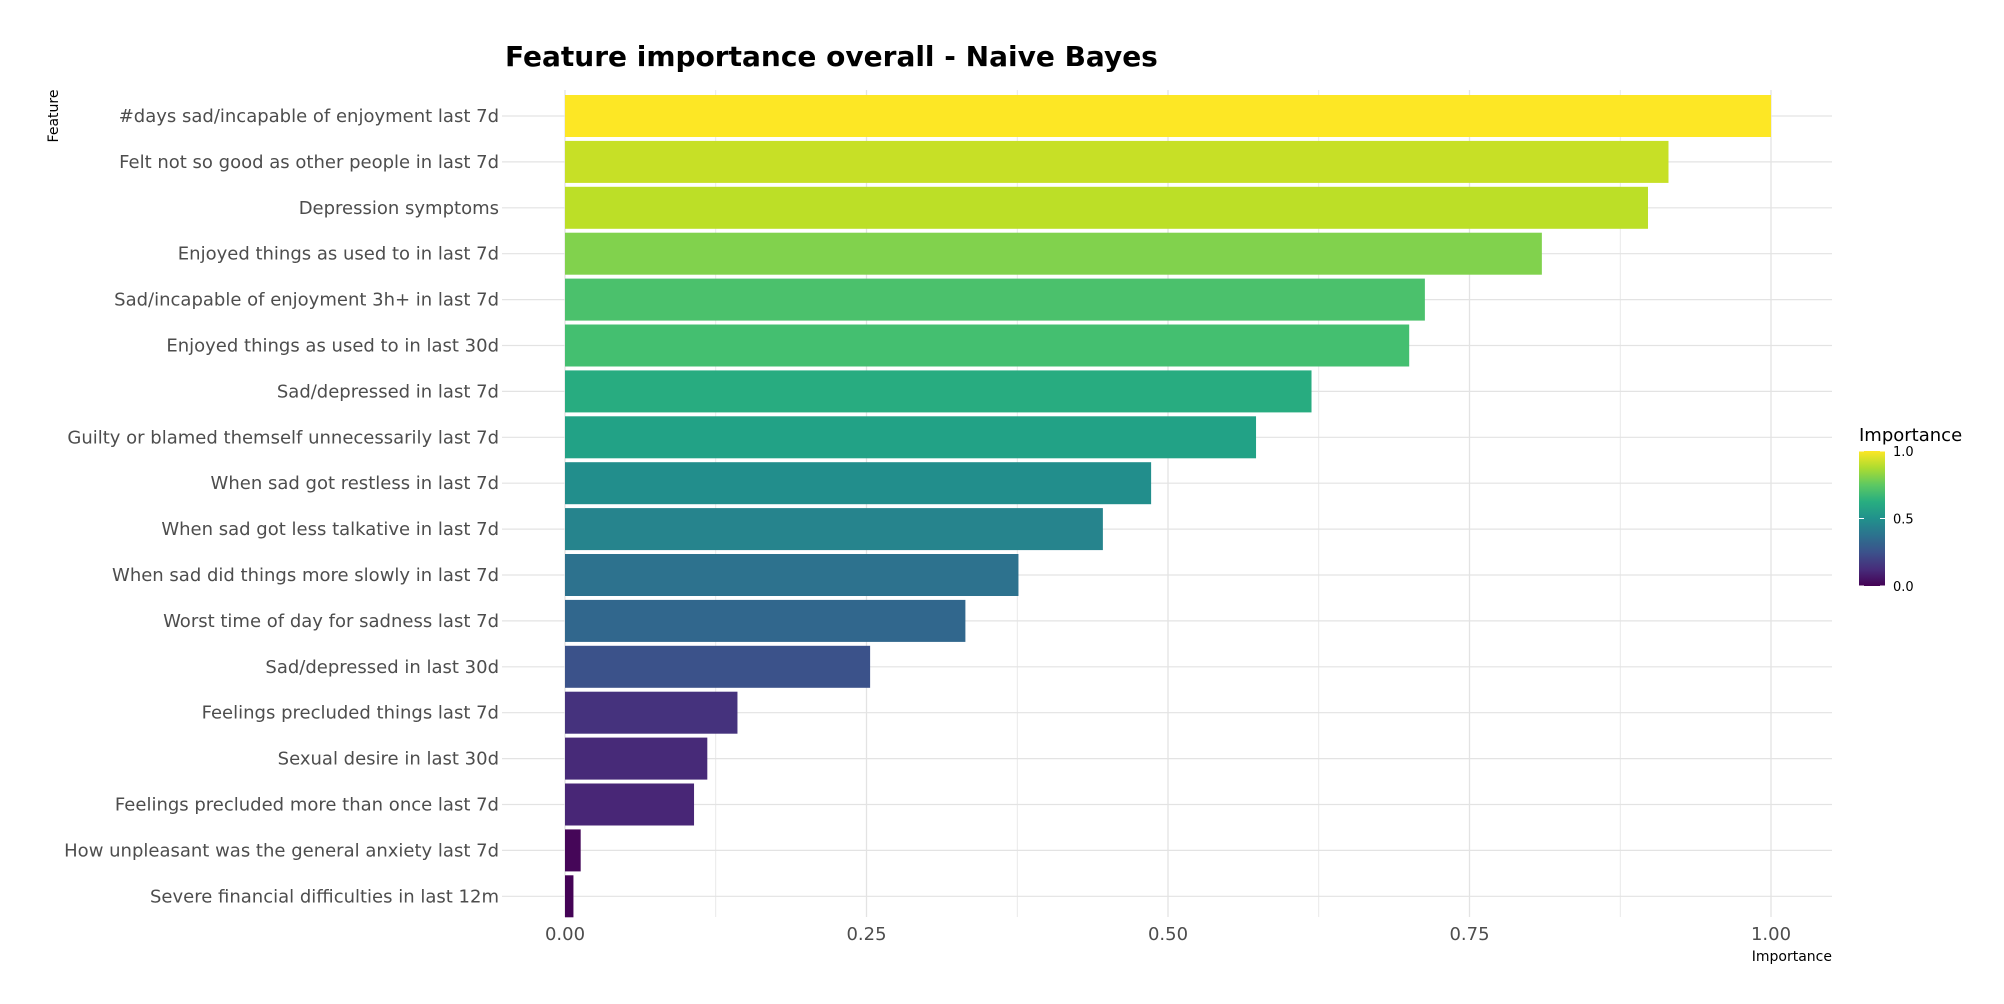  What do you see at coordinates (831, 56) in the screenshot?
I see `chart-title: Feature importance overall - Naive Bayes` at bounding box center [831, 56].